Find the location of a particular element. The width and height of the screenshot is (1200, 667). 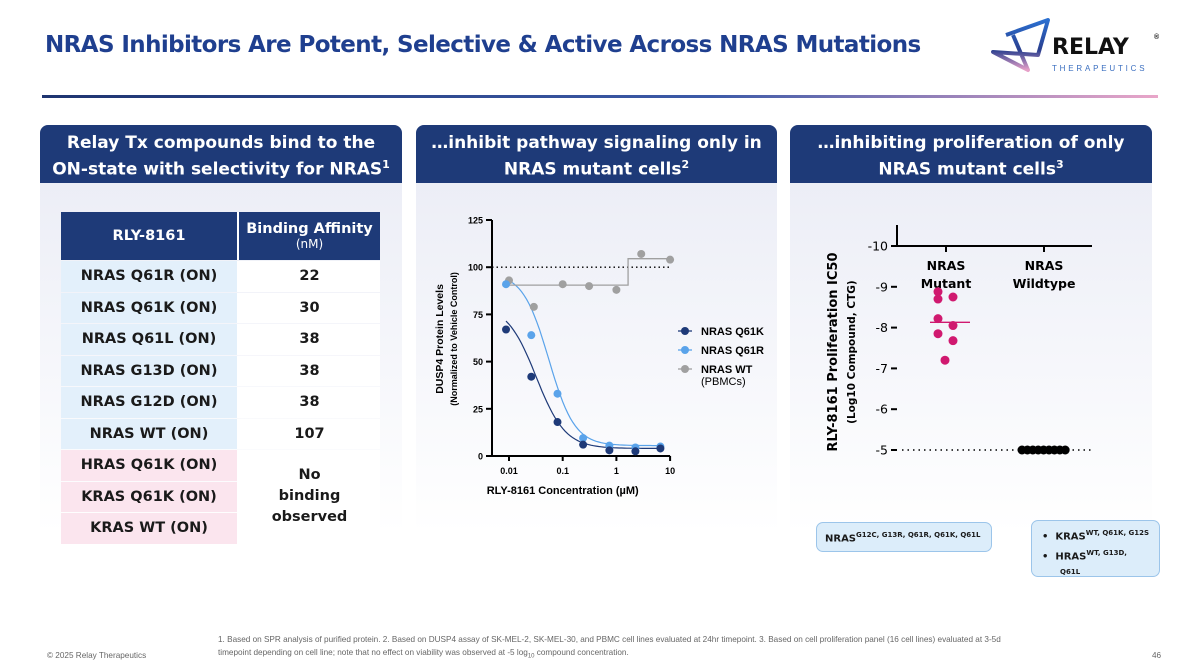

table-row: NRAS Q61K (ON) 30 is located at coordinates (220, 307).